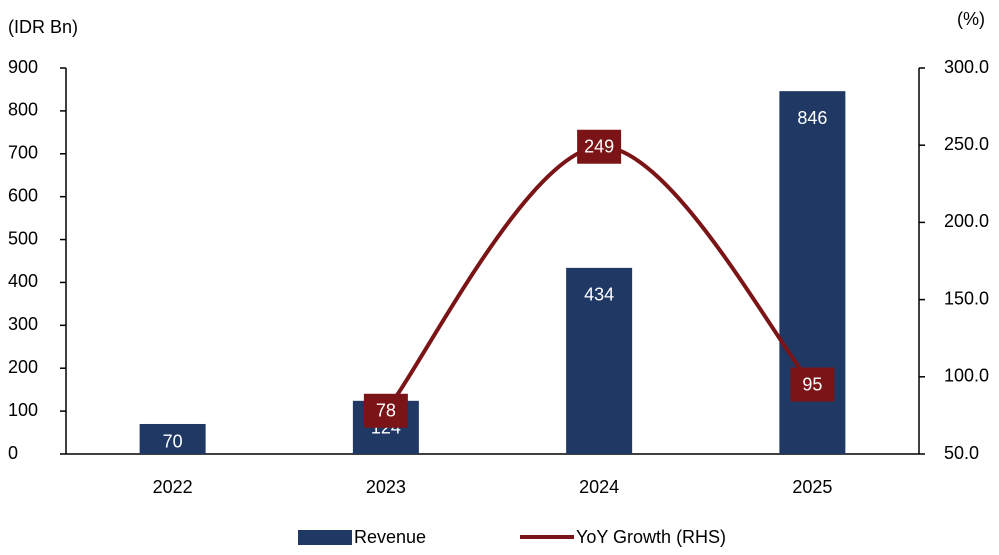  I want to click on y2-tick-label: 300.0, so click(966, 67).